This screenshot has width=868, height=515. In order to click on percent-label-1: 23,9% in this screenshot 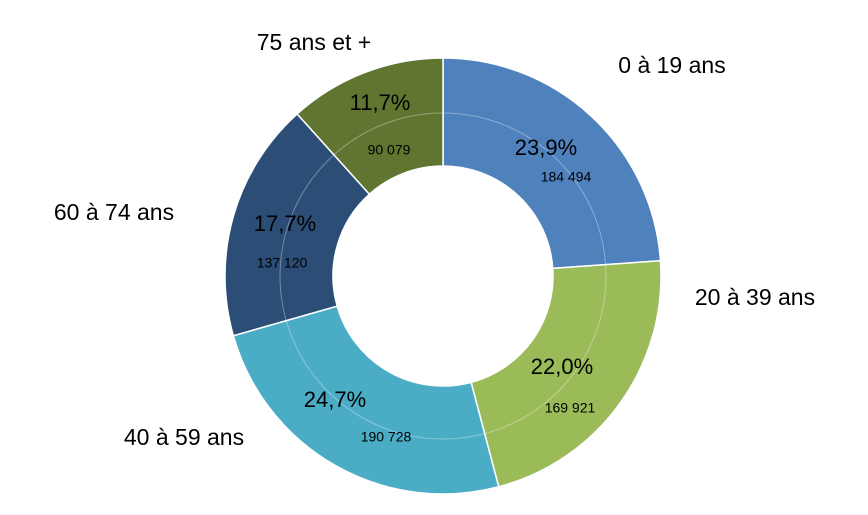, I will do `click(546, 147)`.